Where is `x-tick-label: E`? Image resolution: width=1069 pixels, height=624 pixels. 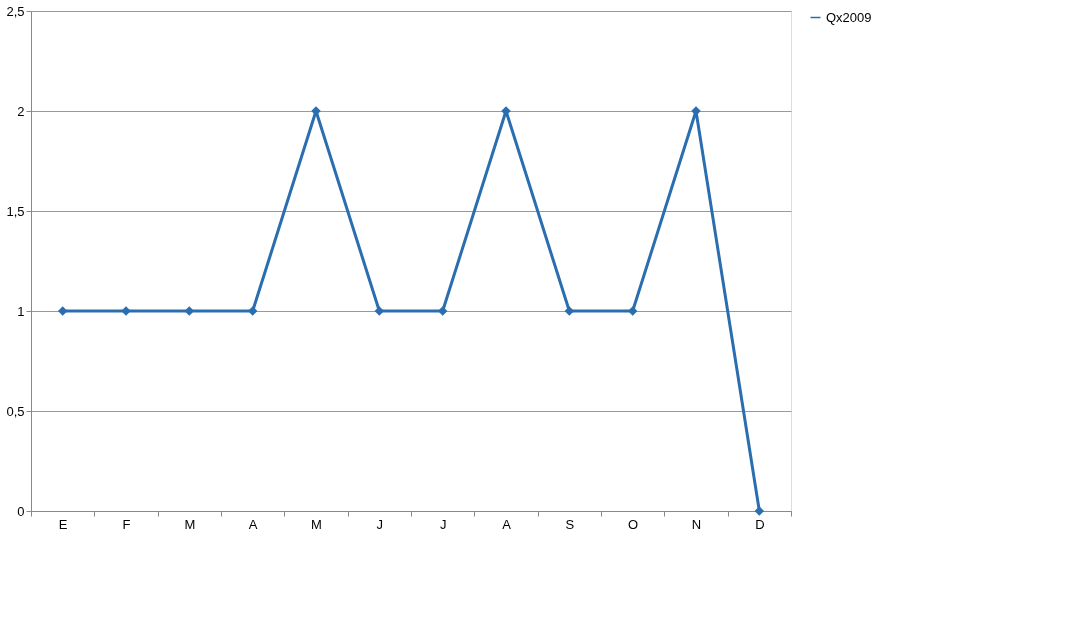 x-tick-label: E is located at coordinates (63, 524).